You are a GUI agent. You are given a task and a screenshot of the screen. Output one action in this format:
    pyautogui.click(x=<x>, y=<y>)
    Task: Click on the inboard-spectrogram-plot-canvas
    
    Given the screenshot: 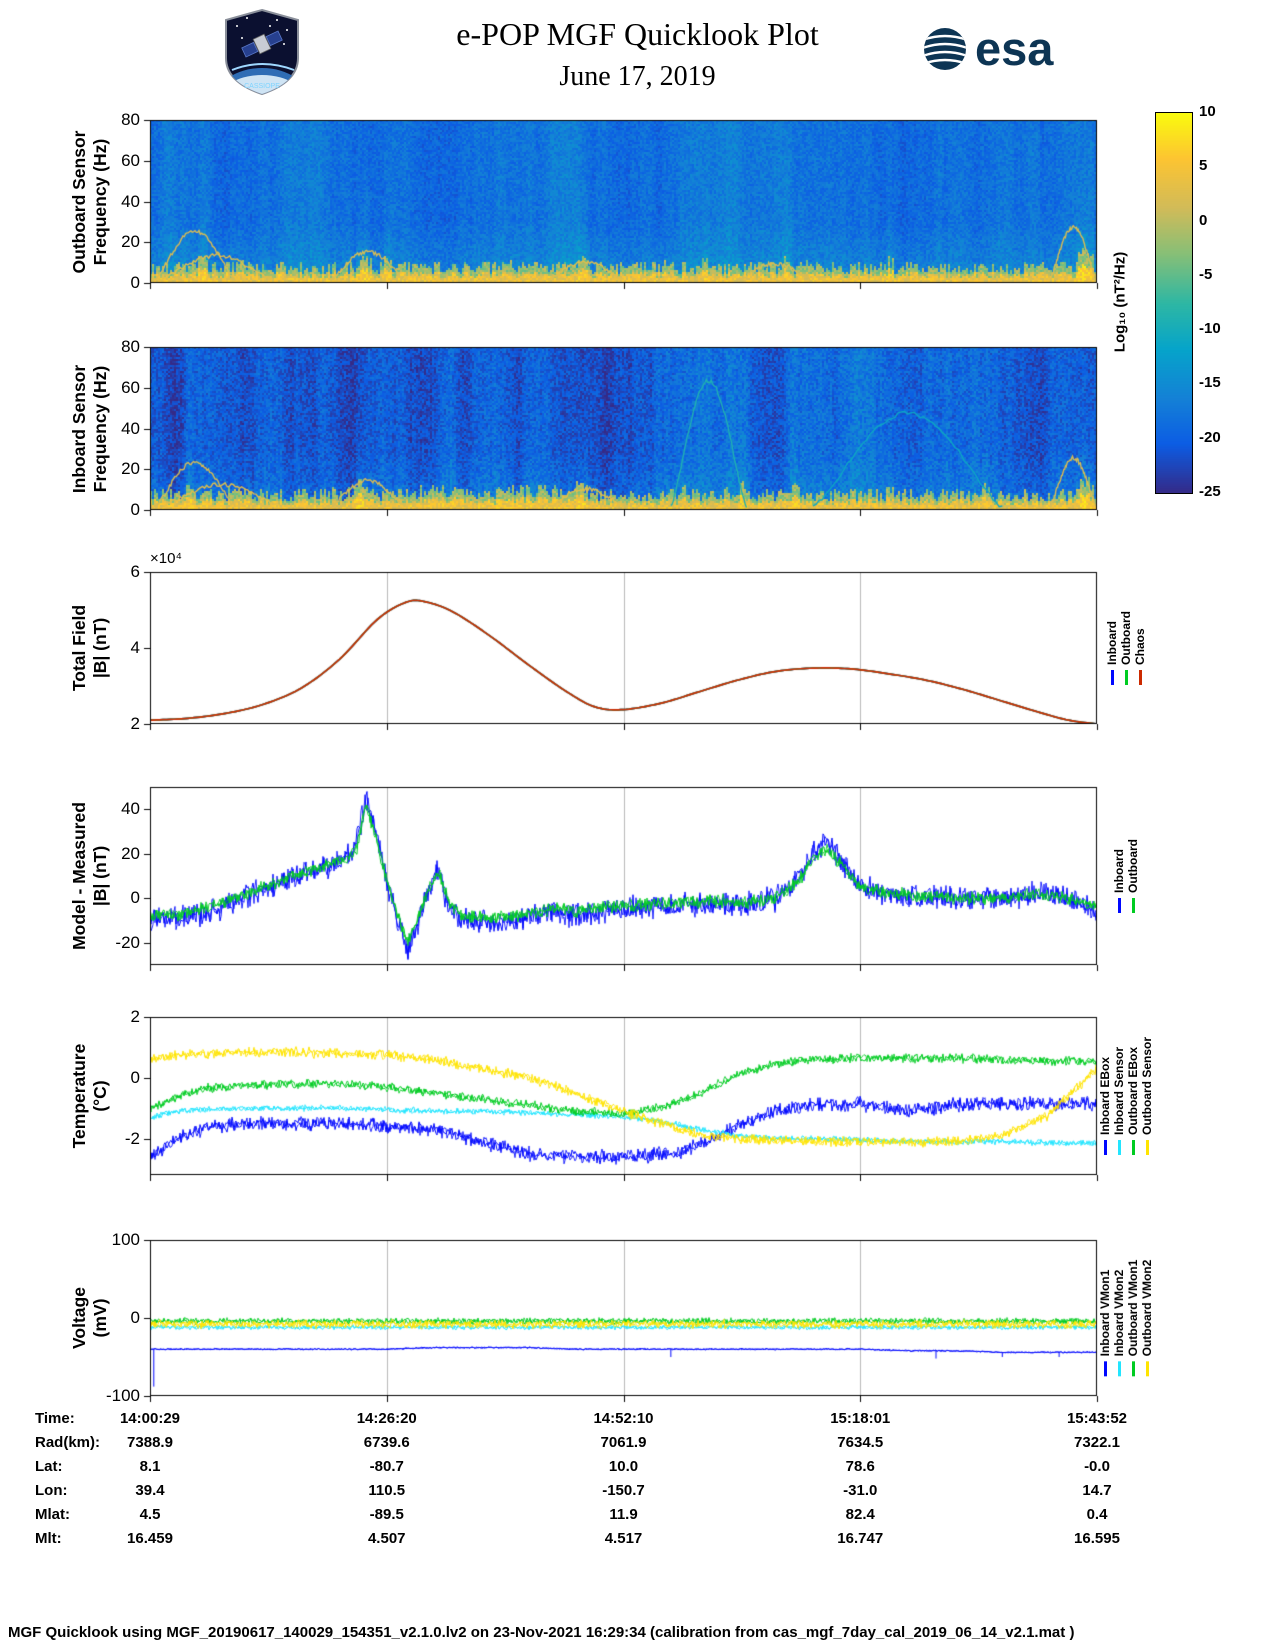 What is the action you would take?
    pyautogui.click(x=623, y=428)
    